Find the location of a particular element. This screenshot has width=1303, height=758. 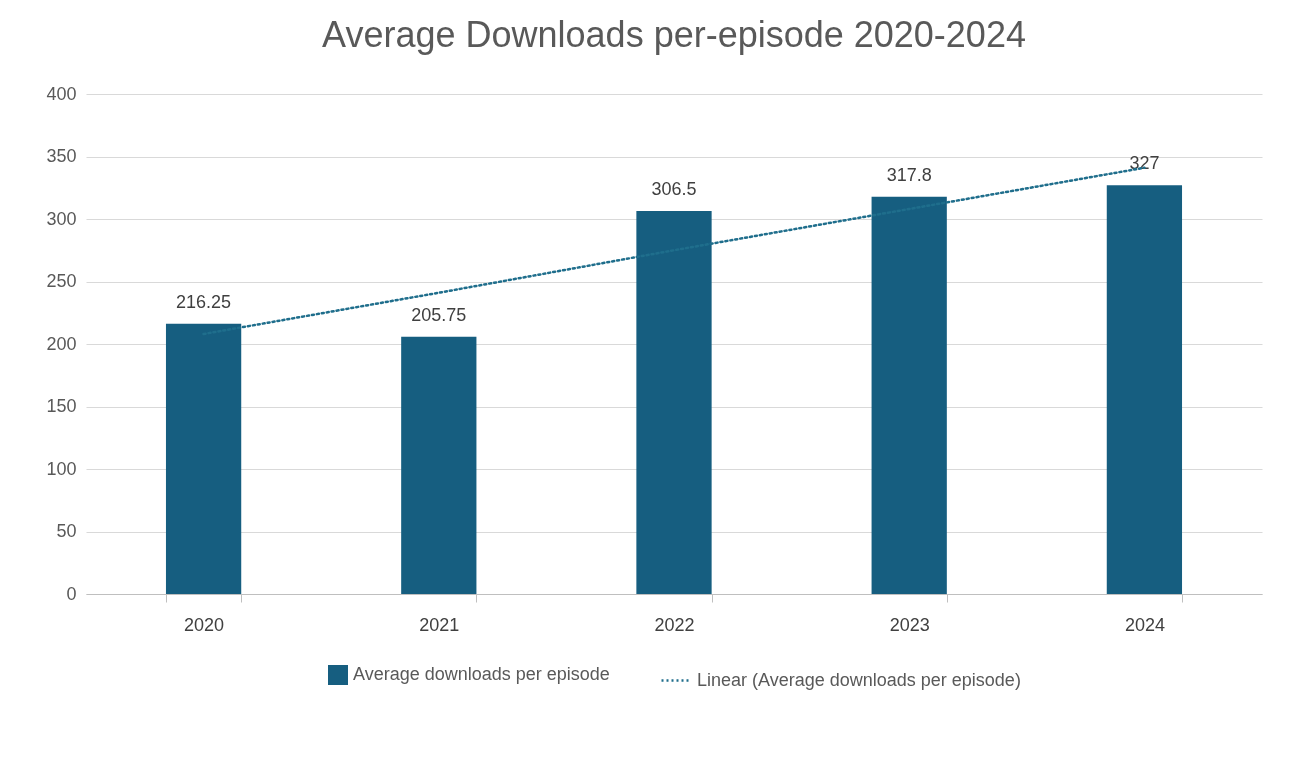

chart-title: Average Downloads per-episode 2020-2024 is located at coordinates (674, 34).